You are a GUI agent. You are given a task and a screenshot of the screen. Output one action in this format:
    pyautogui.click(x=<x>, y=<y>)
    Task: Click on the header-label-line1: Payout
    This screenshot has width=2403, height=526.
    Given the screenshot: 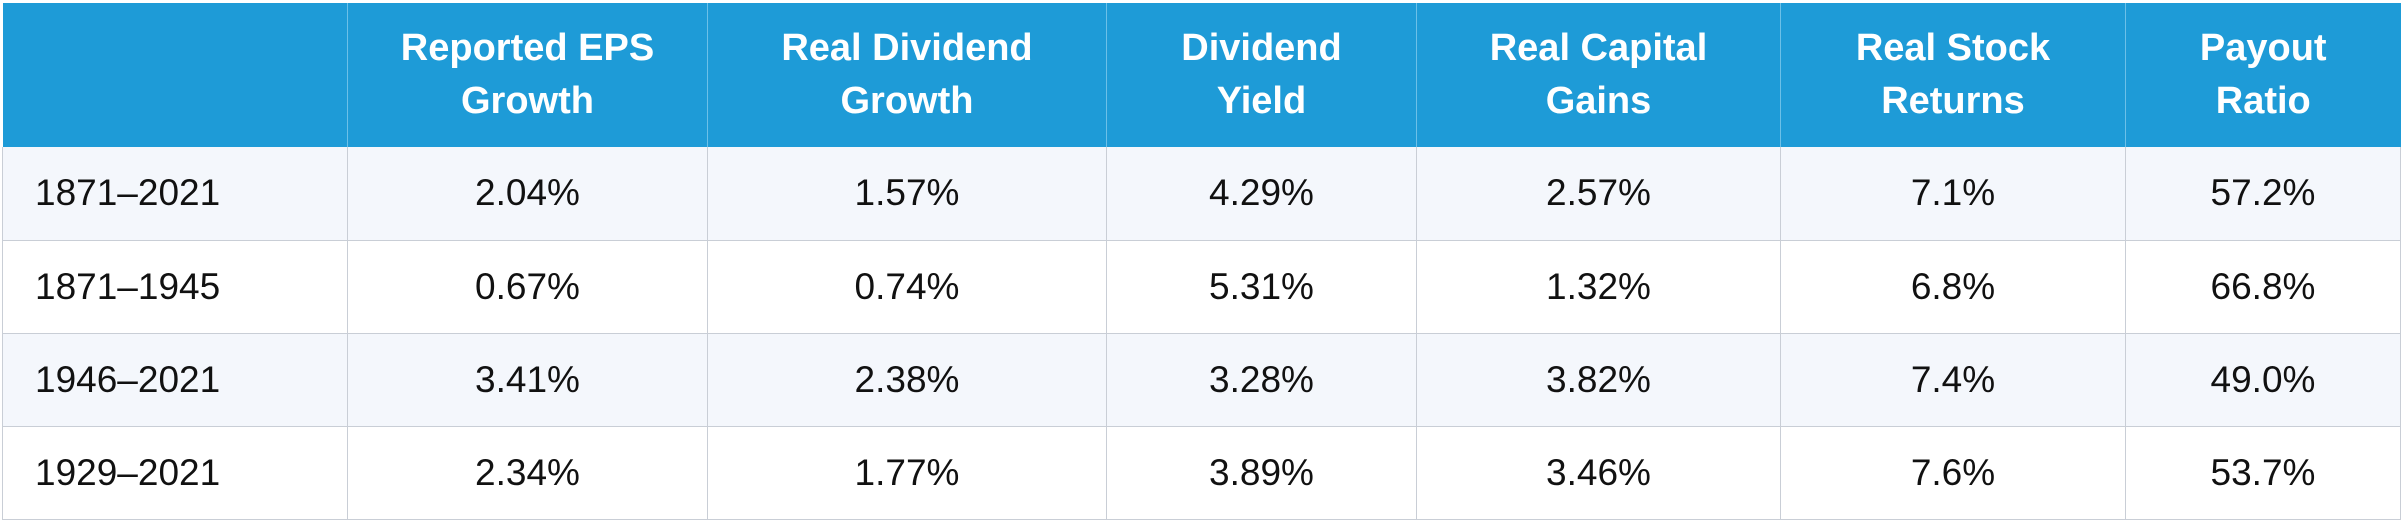 What is the action you would take?
    pyautogui.click(x=2263, y=48)
    